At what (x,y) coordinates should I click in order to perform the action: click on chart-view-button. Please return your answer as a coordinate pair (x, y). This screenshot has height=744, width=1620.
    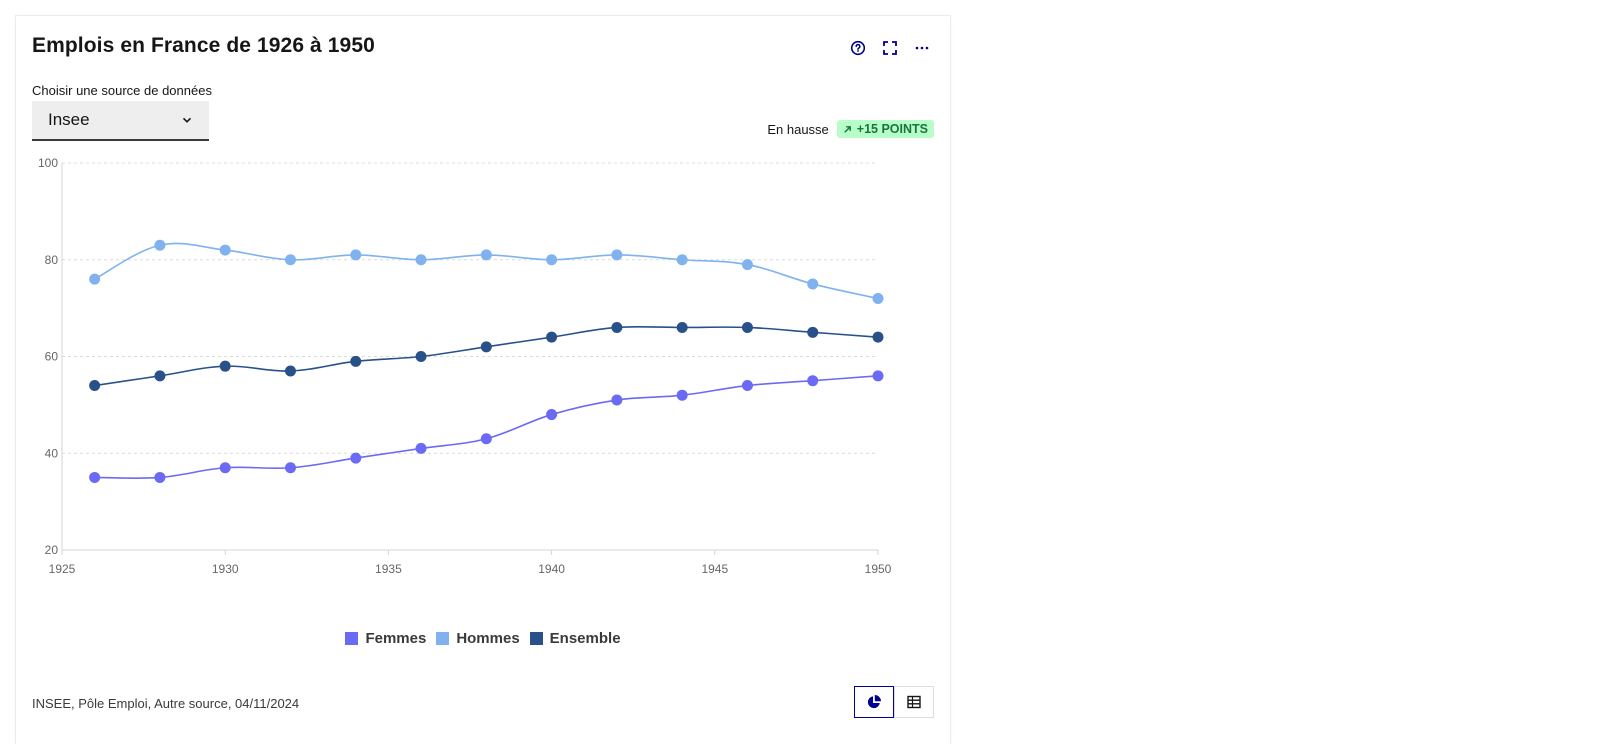
    Looking at the image, I should click on (874, 702).